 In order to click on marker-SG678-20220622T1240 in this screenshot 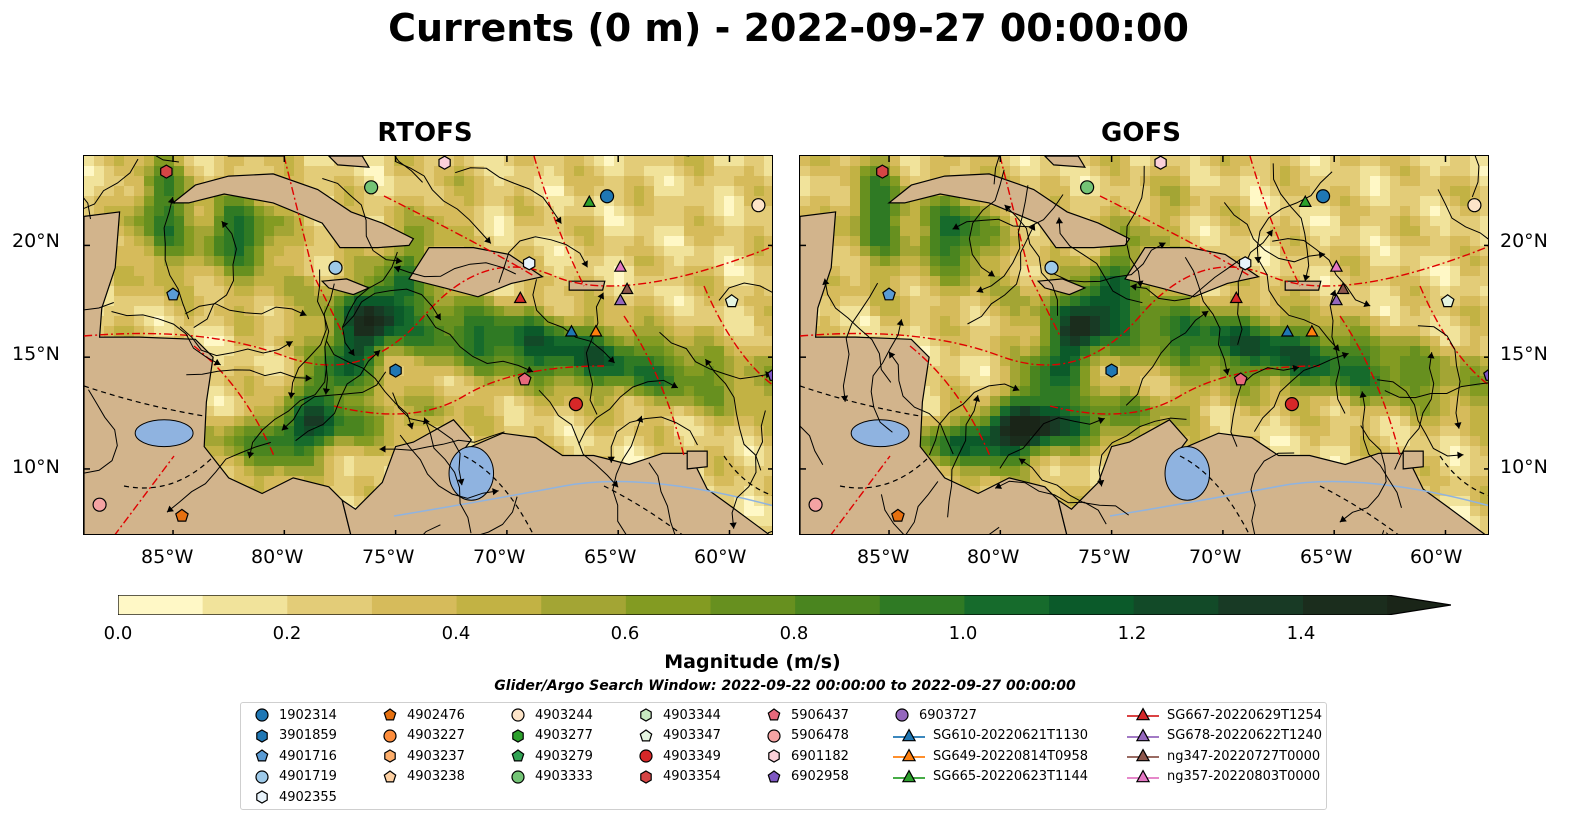, I will do `click(620, 299)`.